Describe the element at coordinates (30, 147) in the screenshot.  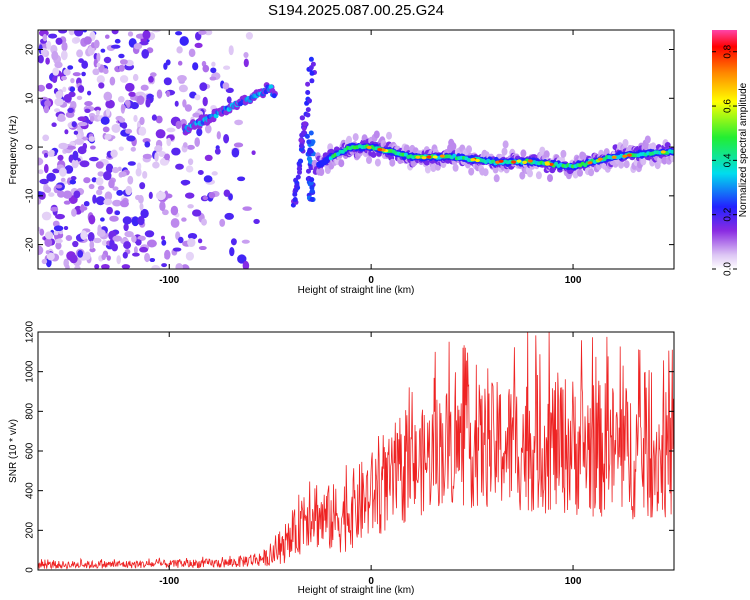
I see `spectrogram-y-tick-label: 0` at that location.